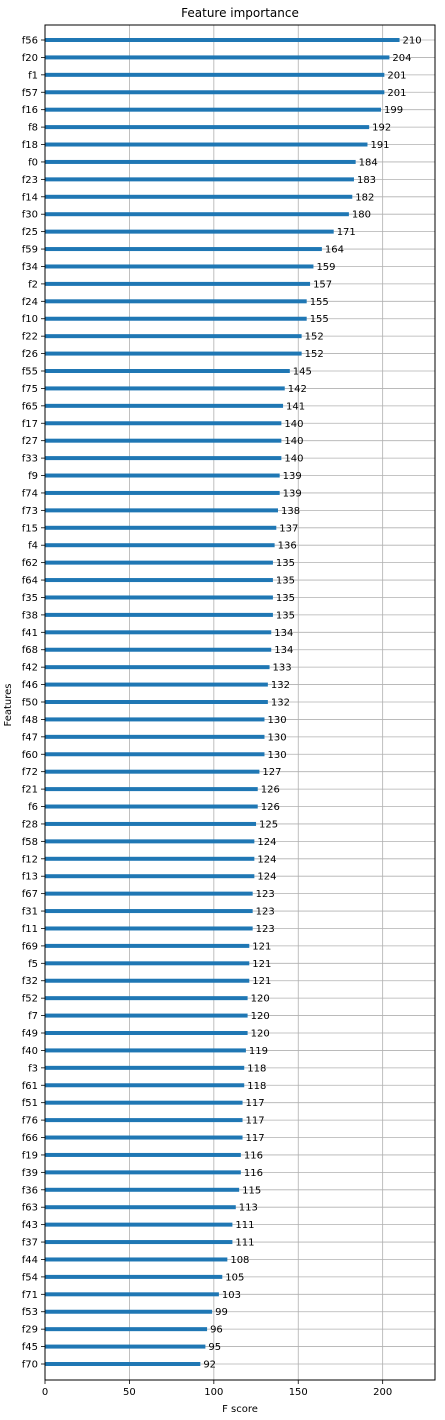 The width and height of the screenshot is (445, 1420). What do you see at coordinates (314, 354) in the screenshot?
I see `value-label-f26: 152` at bounding box center [314, 354].